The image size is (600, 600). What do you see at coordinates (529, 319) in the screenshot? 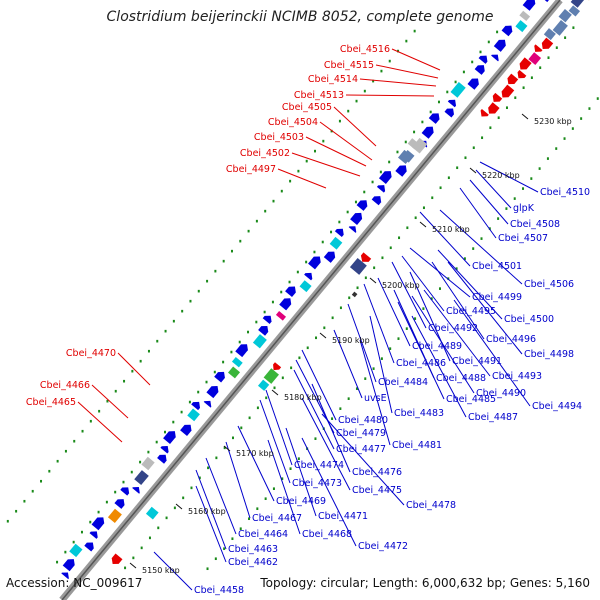
I see `gene-label: Cbei_4500` at bounding box center [529, 319].